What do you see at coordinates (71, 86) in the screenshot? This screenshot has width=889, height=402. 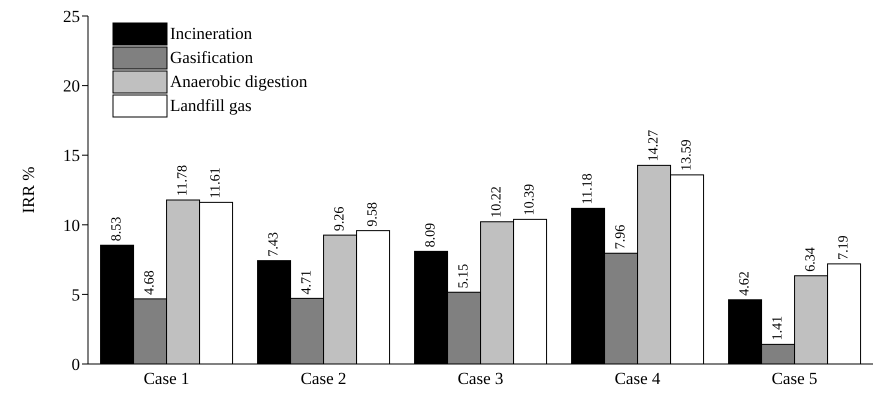 I see `y-tick-label: 20` at bounding box center [71, 86].